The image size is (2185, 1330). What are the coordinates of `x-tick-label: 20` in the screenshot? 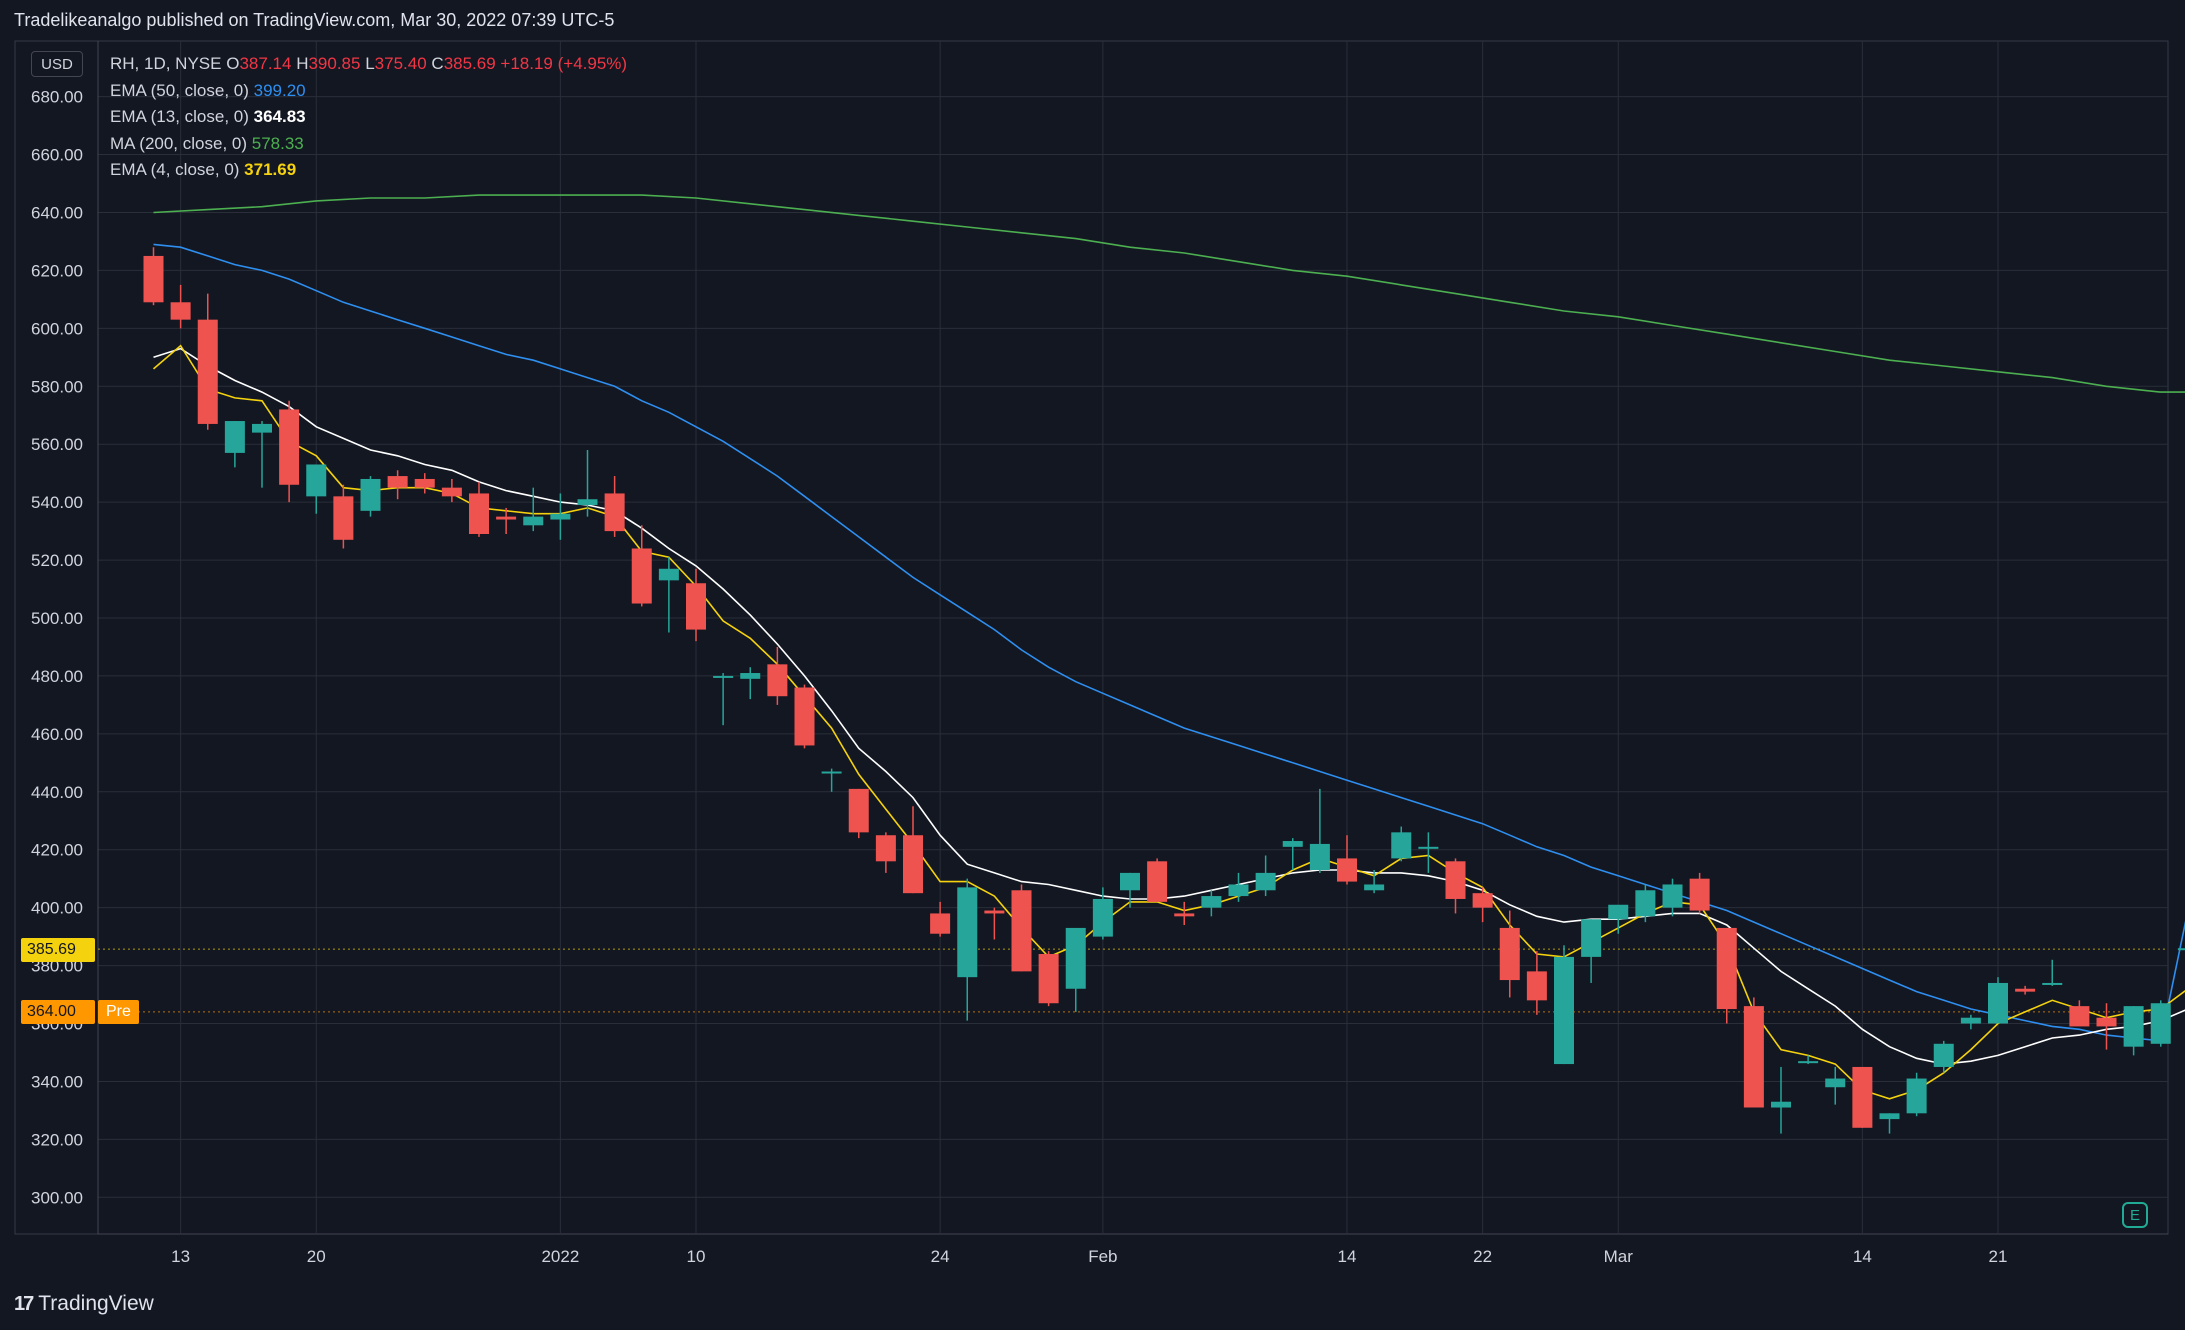 It's located at (316, 1256).